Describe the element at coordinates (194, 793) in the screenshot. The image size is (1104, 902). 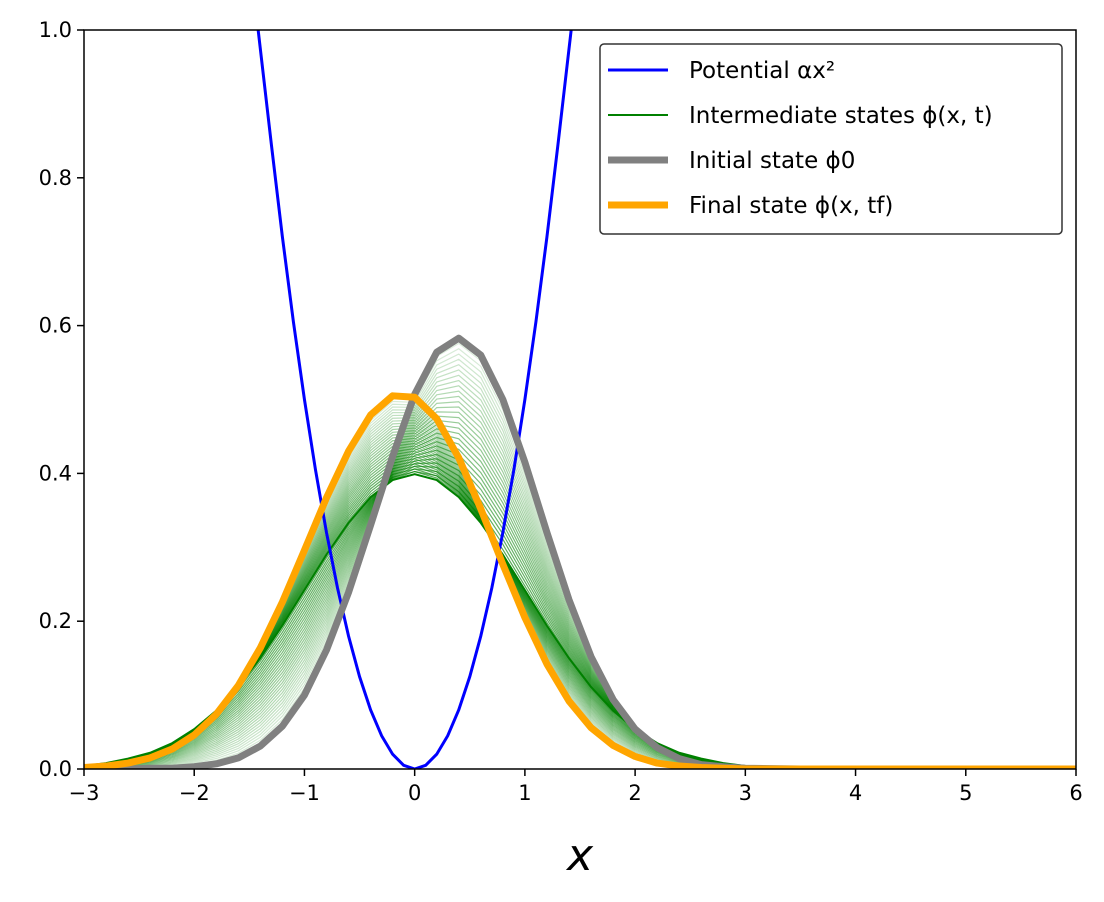
I see `x-tick-label: −2` at that location.